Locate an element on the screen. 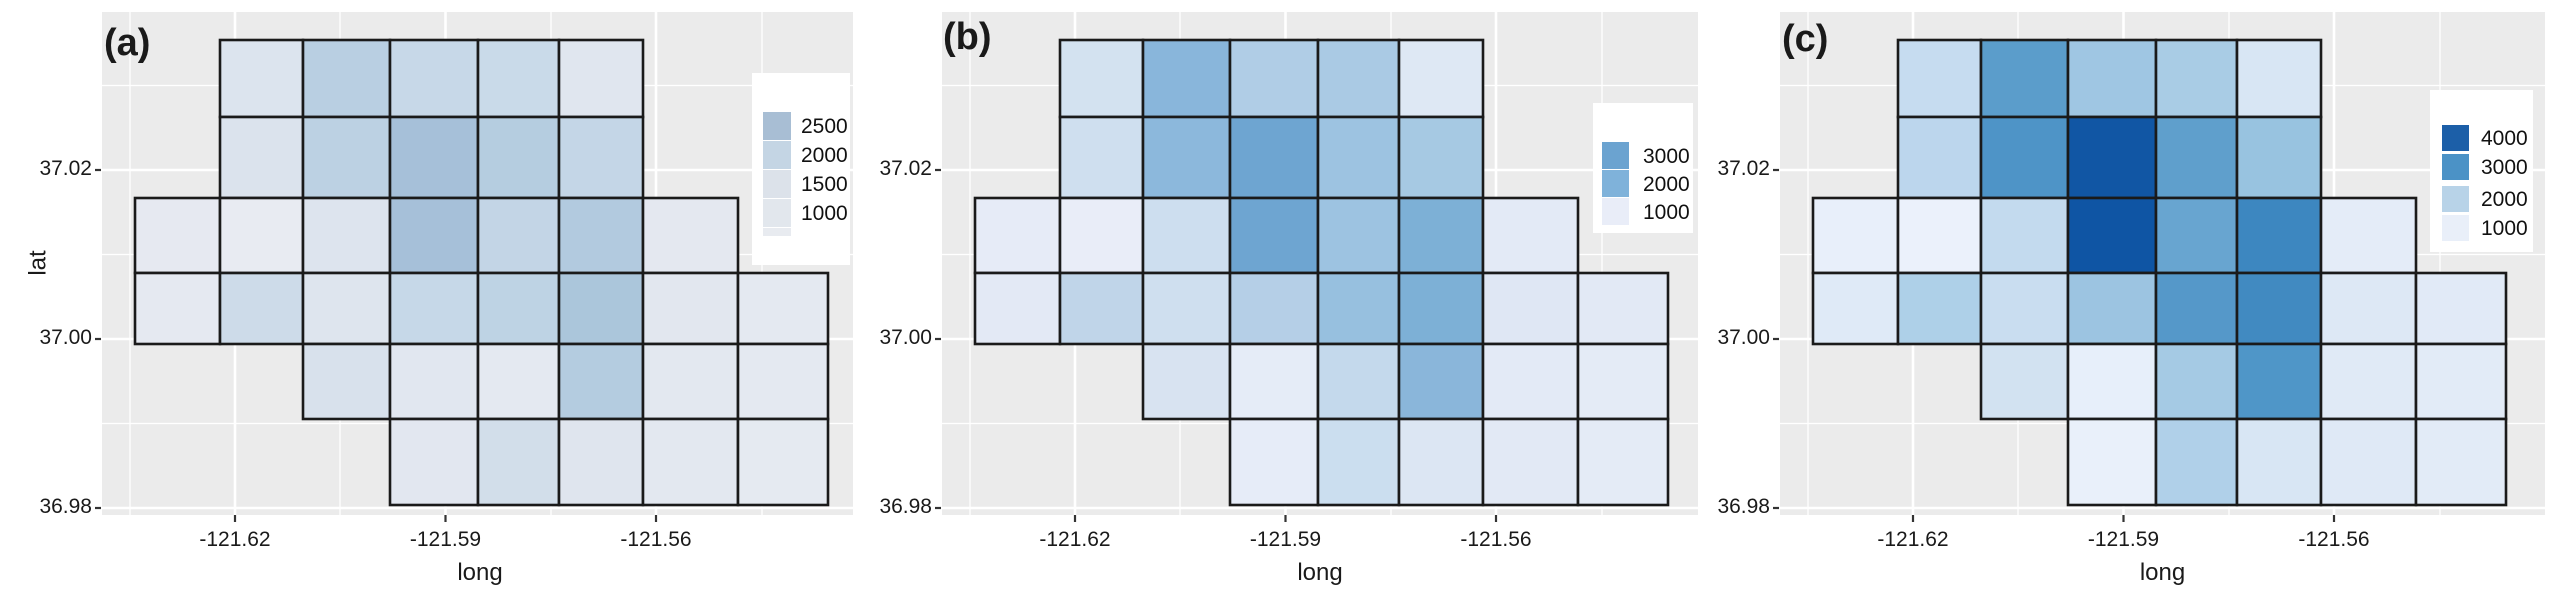  legend-value-label: 1500 is located at coordinates (824, 184).